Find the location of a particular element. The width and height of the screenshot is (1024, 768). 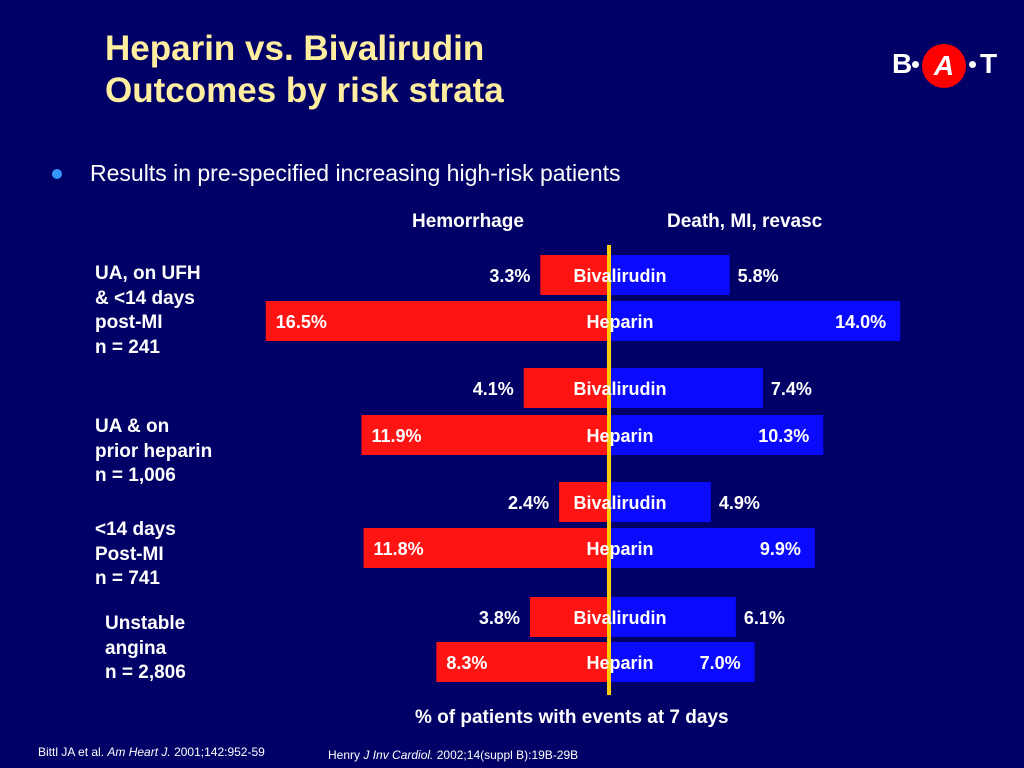

reference-author: Henry is located at coordinates (344, 755).